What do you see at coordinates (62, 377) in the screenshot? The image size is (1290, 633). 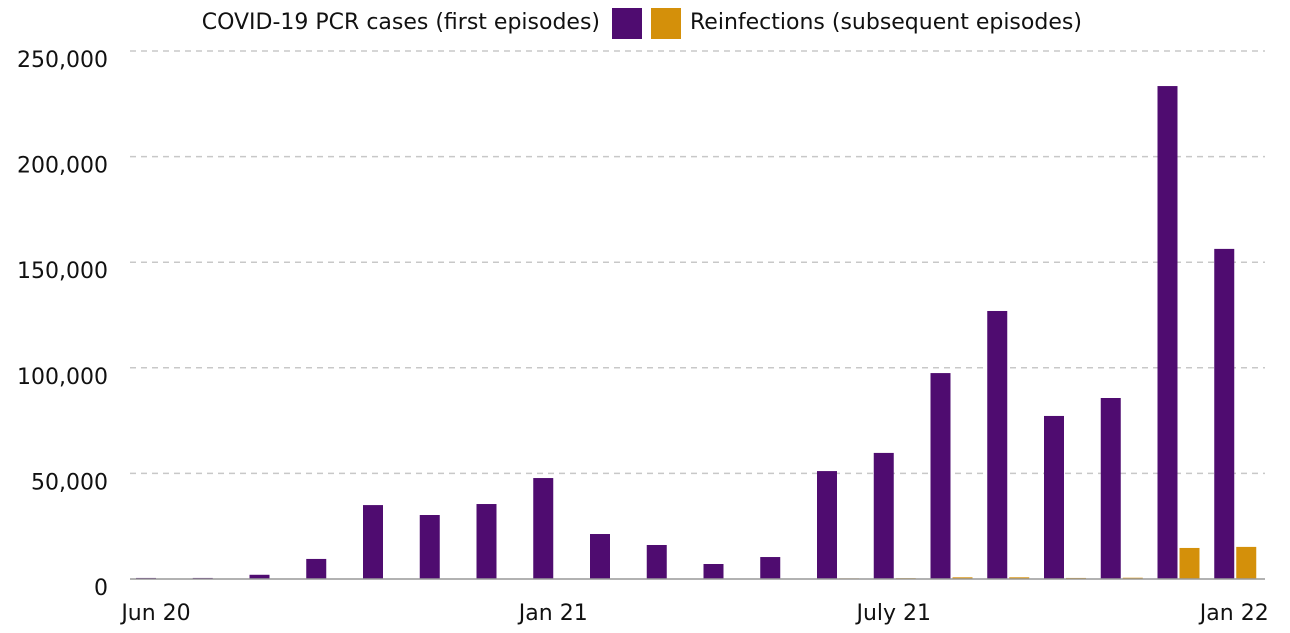 I see `y-tick-label: 100,000` at bounding box center [62, 377].